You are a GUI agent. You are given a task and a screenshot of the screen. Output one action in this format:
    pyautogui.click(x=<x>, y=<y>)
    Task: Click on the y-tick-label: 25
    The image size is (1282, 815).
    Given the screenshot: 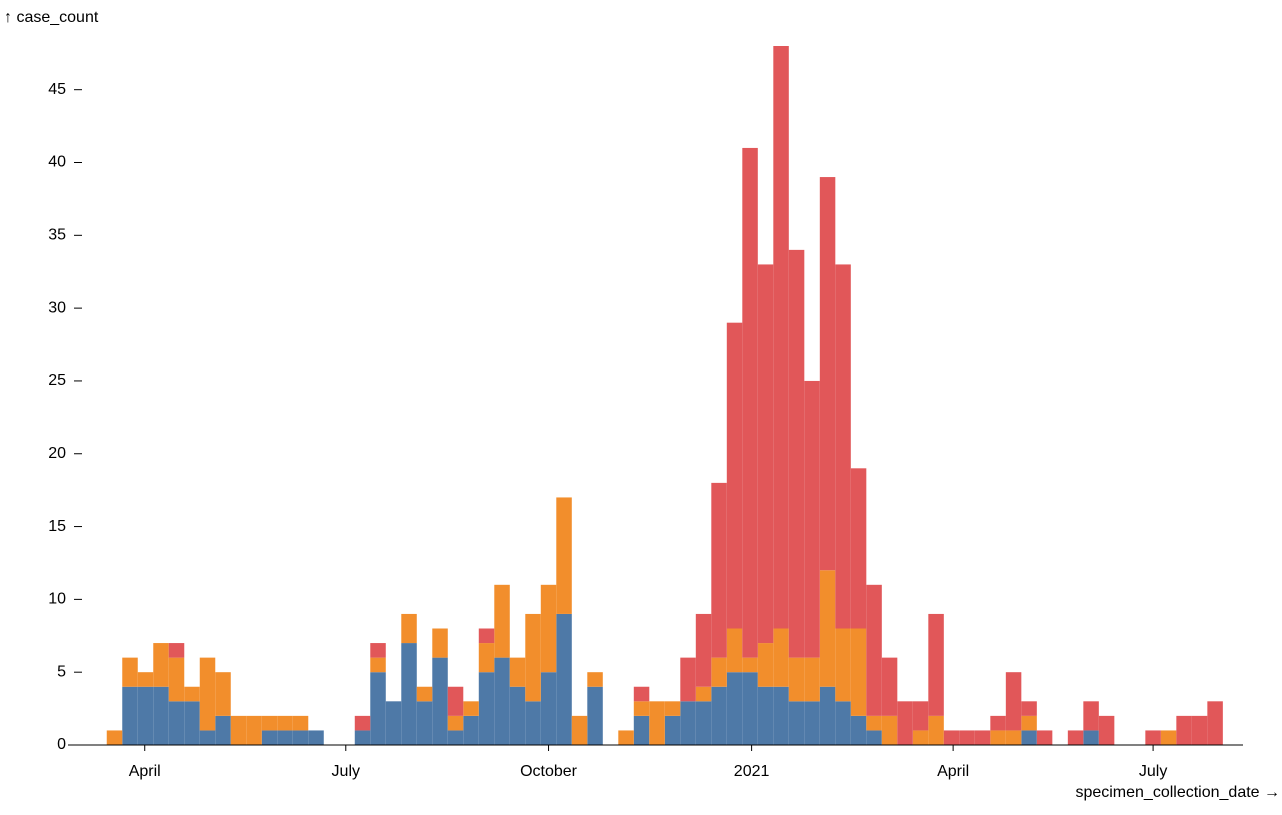 What is the action you would take?
    pyautogui.click(x=57, y=380)
    